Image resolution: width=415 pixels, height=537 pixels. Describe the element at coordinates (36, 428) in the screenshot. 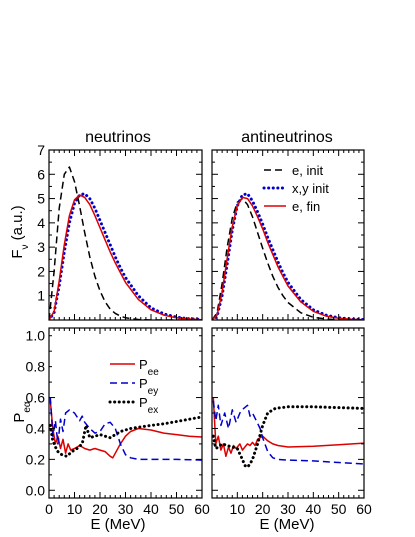

I see `y-tick-label: 0.4` at that location.